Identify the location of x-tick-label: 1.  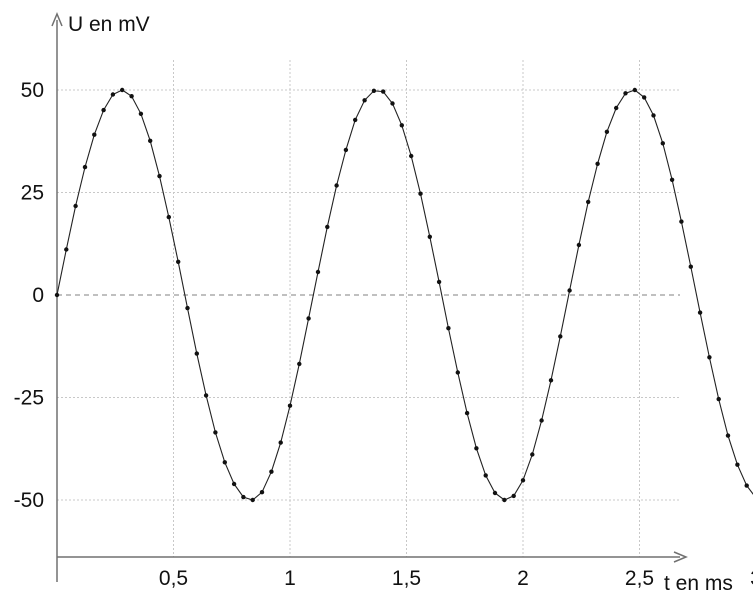
(290, 578).